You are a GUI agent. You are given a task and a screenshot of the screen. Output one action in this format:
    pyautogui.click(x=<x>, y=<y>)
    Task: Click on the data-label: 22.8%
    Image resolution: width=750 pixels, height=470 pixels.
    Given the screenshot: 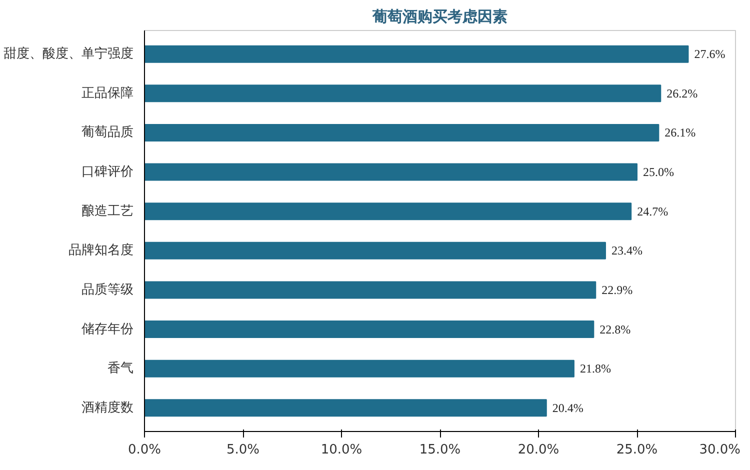 What is the action you would take?
    pyautogui.click(x=615, y=329)
    